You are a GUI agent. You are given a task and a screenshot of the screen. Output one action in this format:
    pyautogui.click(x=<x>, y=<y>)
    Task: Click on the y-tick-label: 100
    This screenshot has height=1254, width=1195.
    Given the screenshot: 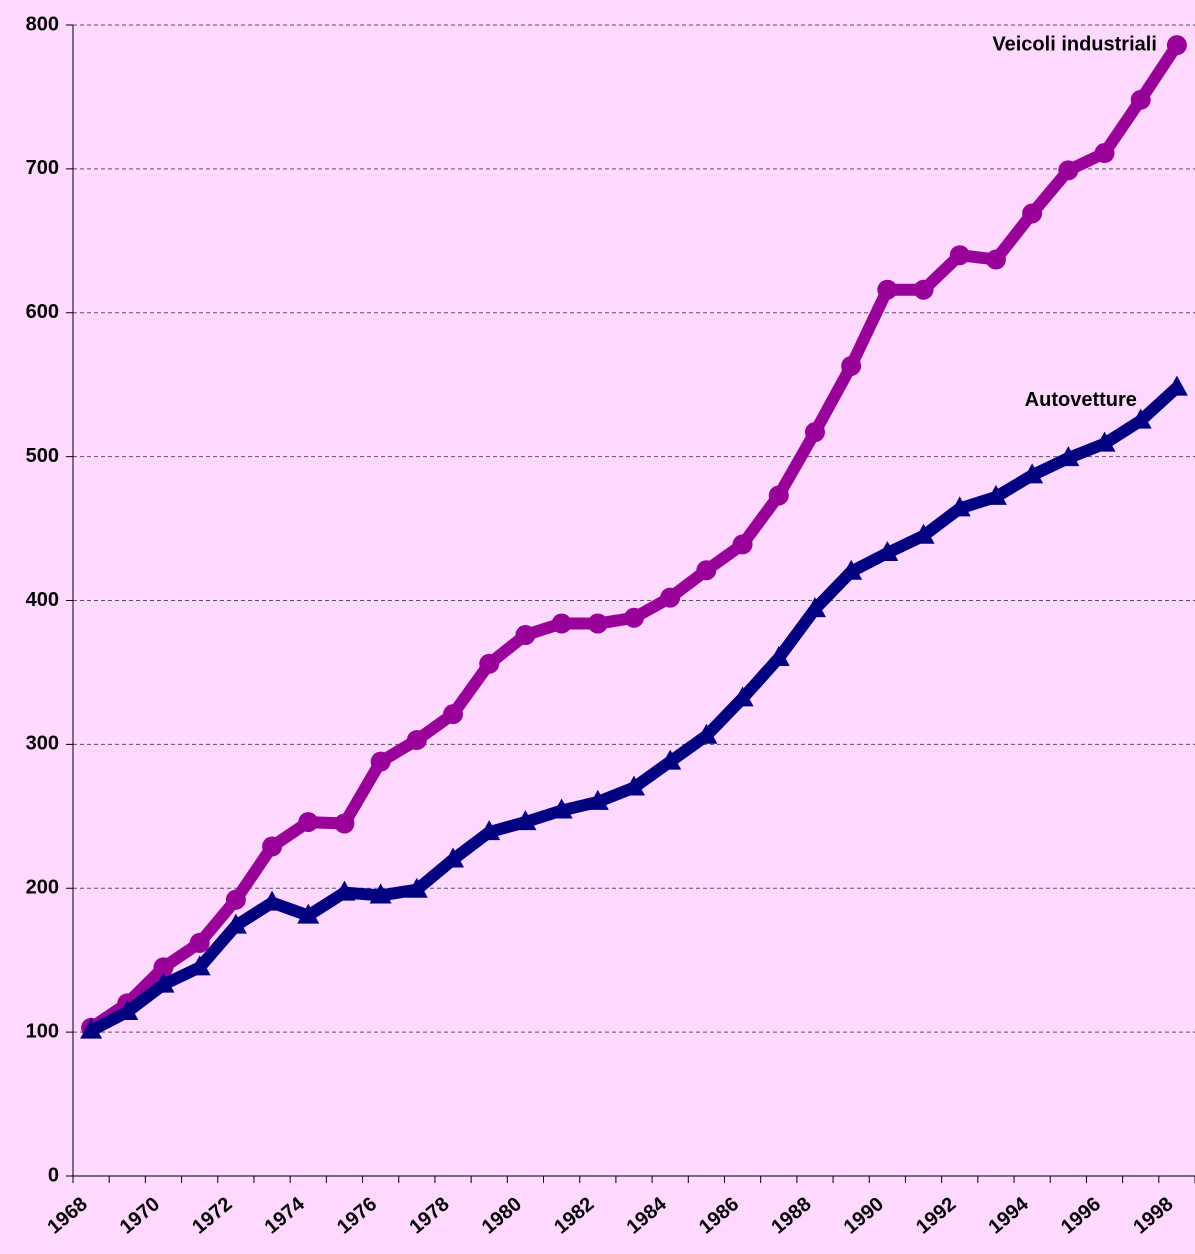 What is the action you would take?
    pyautogui.click(x=42, y=1031)
    